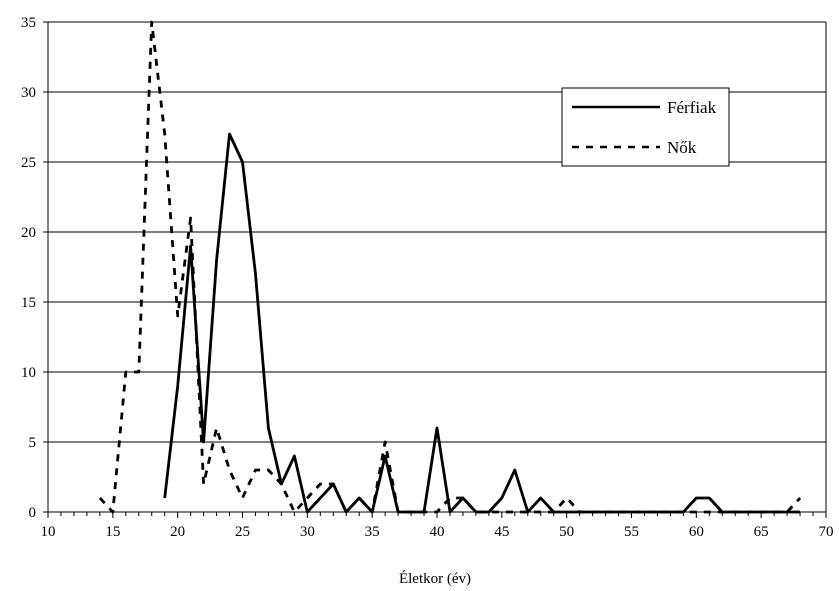  Describe the element at coordinates (826, 532) in the screenshot. I see `x-tick-label: 70` at that location.